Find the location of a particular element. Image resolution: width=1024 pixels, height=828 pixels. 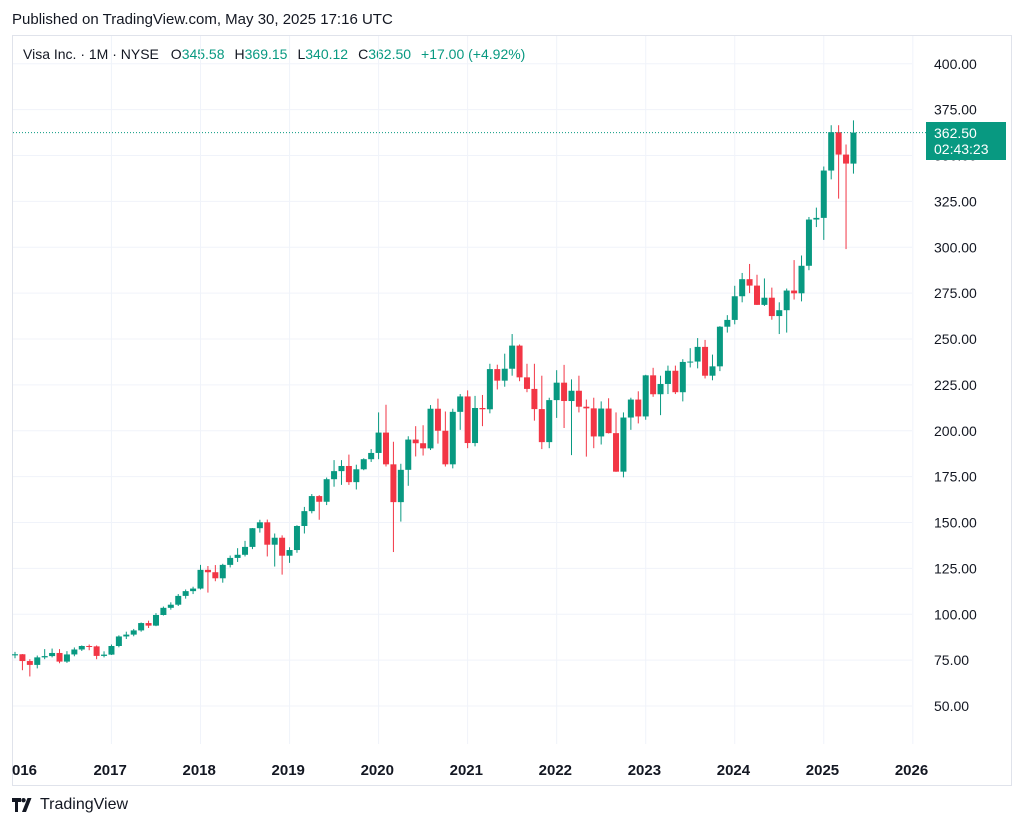

last-price-value: 362.50 is located at coordinates (955, 133).